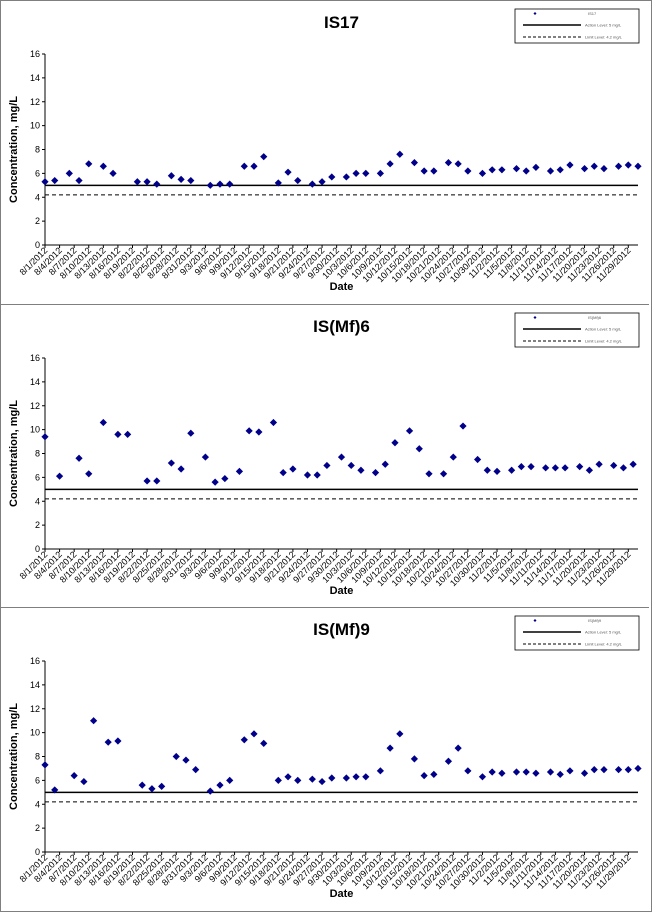  I want to click on legend-line1-label: Action Level: 5 mg/L, so click(603, 632).